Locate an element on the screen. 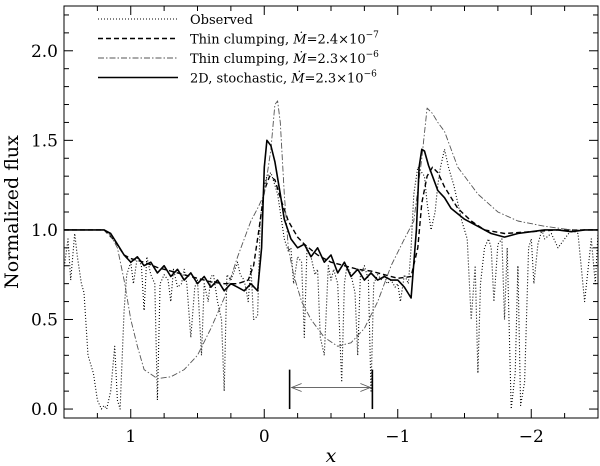 This screenshot has width=600, height=466. arrowhead-right is located at coordinates (366, 387).